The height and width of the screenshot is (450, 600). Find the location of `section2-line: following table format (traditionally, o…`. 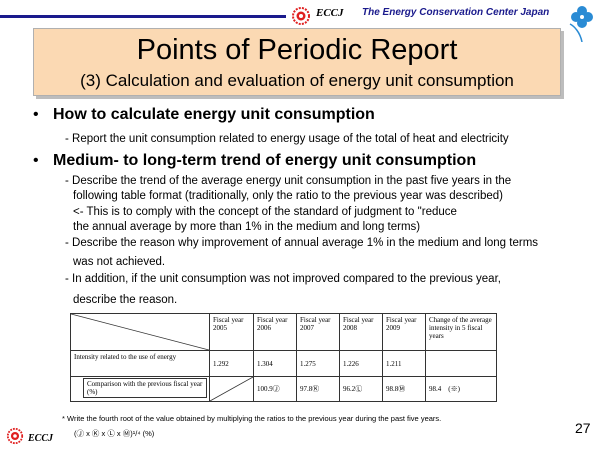

section2-line: following table format (traditionally, o… is located at coordinates (288, 196).